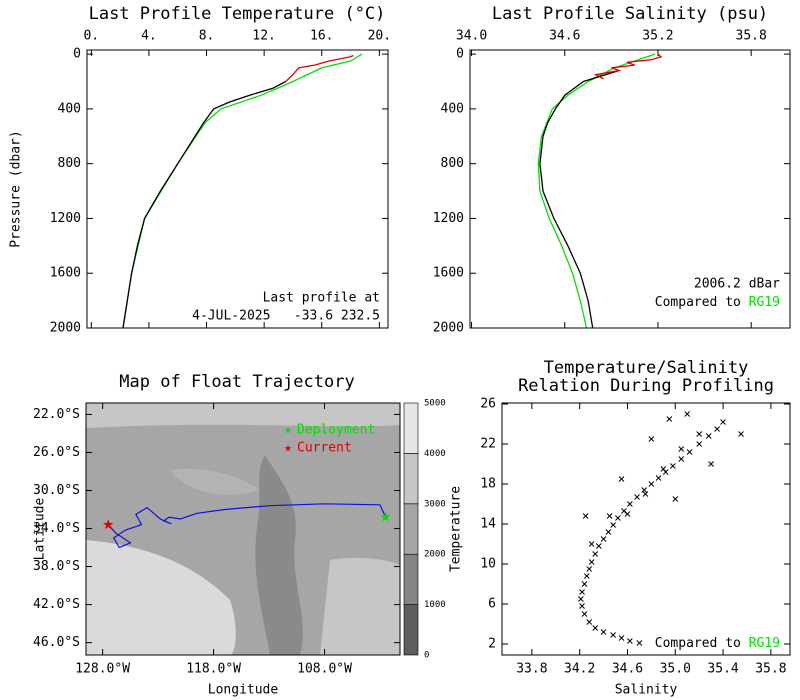 The height and width of the screenshot is (700, 800). Describe the element at coordinates (324, 669) in the screenshot. I see `x-tick-label: 108.0°W` at that location.